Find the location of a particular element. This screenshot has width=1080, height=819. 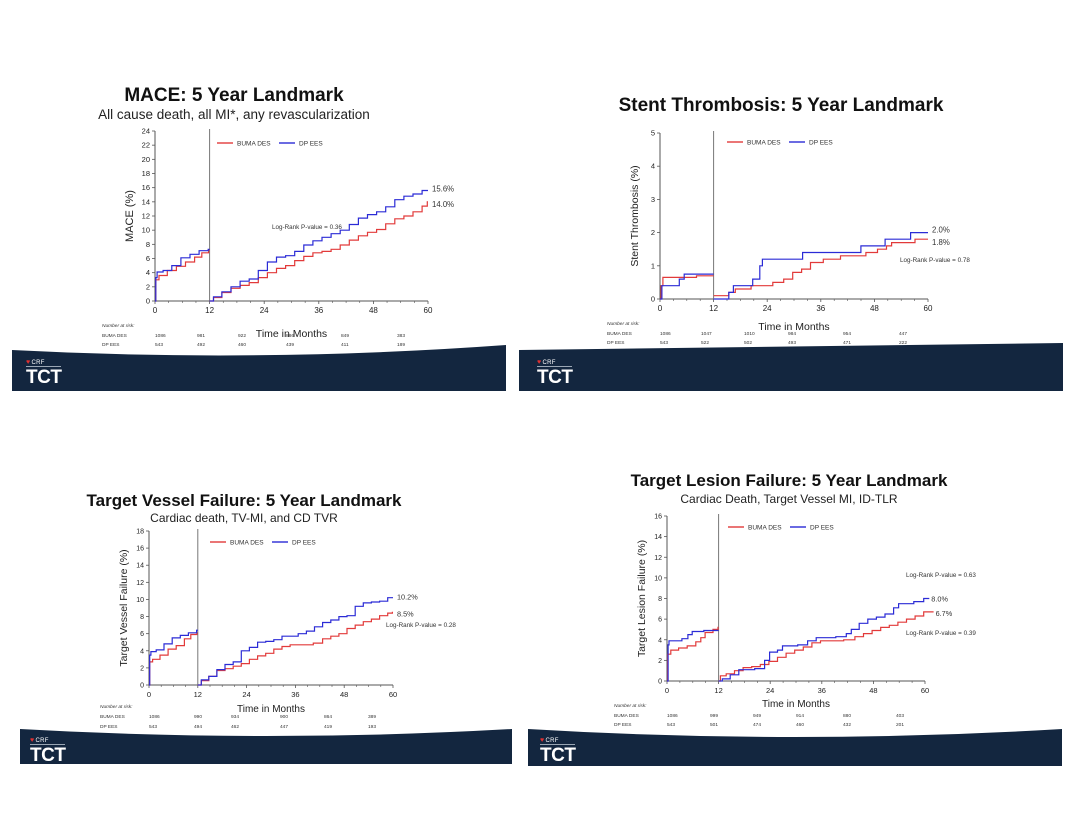

risk-value: 984 is located at coordinates (792, 334).